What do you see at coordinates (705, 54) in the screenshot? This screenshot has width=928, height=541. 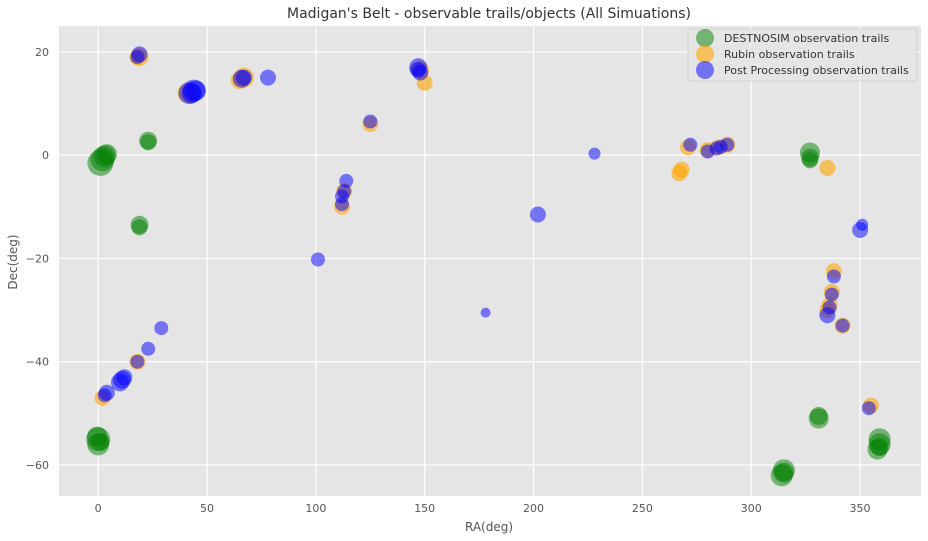 I see `legend-marker-rubin` at bounding box center [705, 54].